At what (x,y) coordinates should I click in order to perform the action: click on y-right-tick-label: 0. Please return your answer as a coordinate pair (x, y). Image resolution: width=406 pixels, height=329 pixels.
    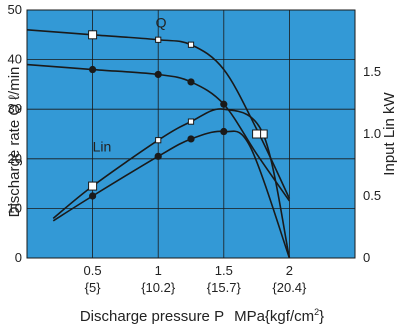
    Looking at the image, I should click on (366, 257).